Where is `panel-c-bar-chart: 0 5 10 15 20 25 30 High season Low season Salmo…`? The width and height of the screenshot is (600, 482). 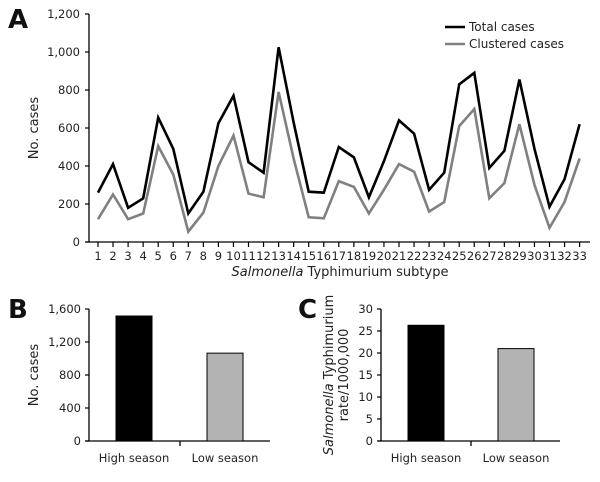 panel-c-bar-chart: 0 5 10 15 20 25 30 High season Low season Salmo… is located at coordinates (441, 380).